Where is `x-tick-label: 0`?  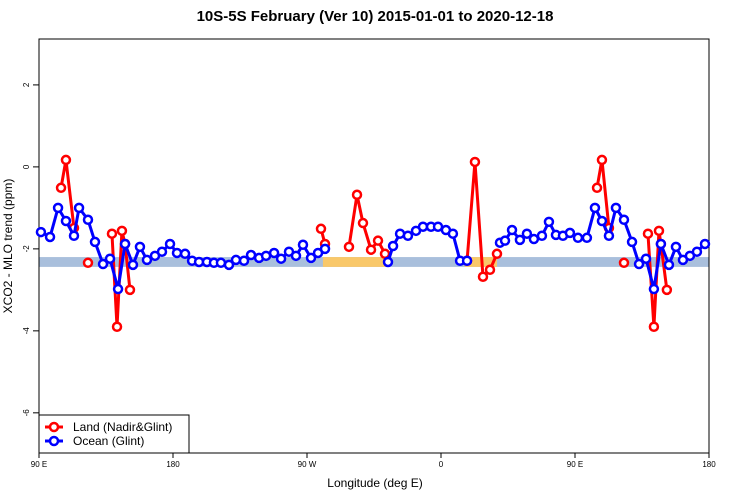 x-tick-label: 0 is located at coordinates (441, 464).